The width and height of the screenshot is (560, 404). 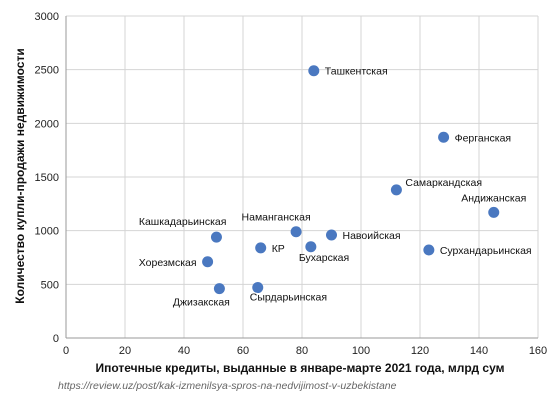 What do you see at coordinates (324, 258) in the screenshot?
I see `data-point-label: Бухарская` at bounding box center [324, 258].